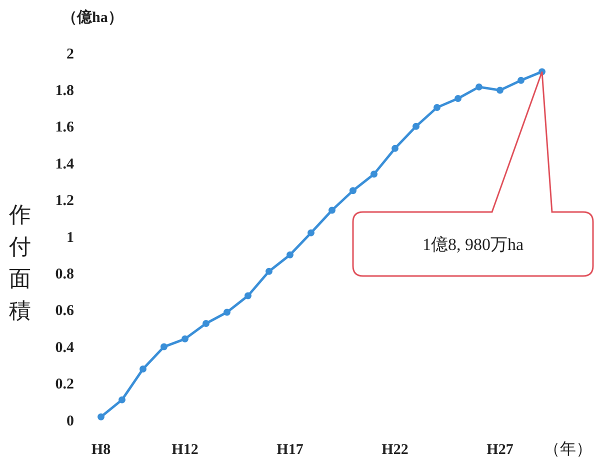 The image size is (597, 465). Describe the element at coordinates (473, 244) in the screenshot. I see `annotation: 1億8, 980万ha` at that location.